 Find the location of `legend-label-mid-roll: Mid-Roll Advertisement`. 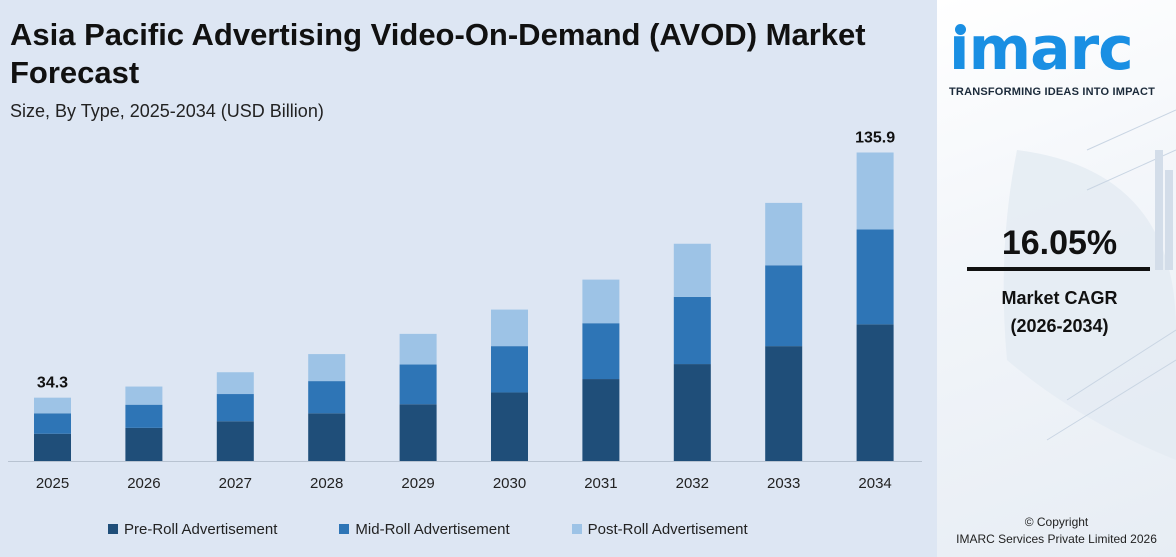

legend-label-mid-roll: Mid-Roll Advertisement is located at coordinates (432, 529).